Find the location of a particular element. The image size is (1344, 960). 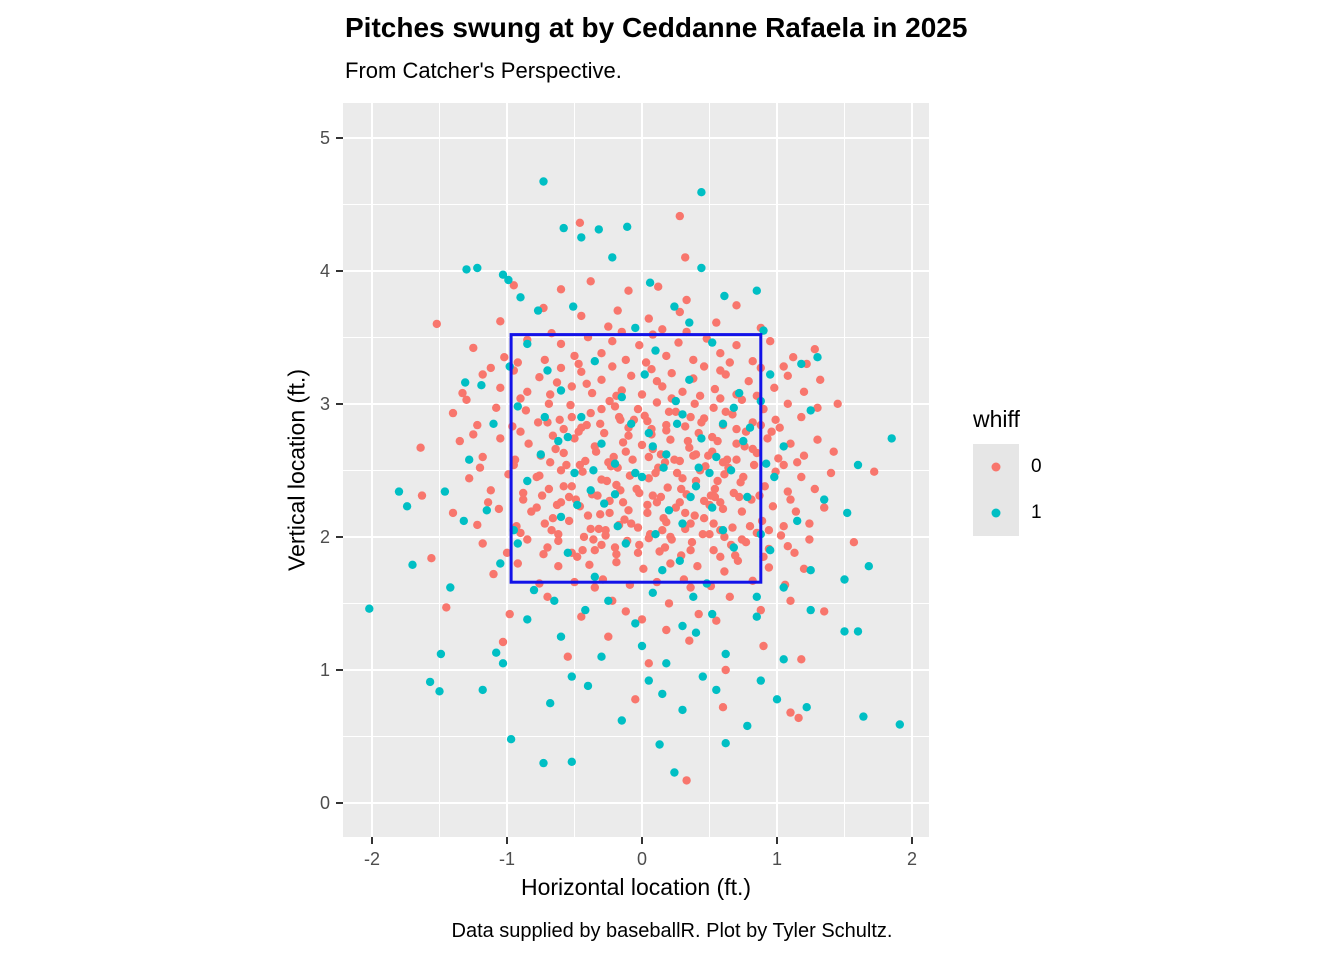

x-tick-label: 0 is located at coordinates (641, 859).